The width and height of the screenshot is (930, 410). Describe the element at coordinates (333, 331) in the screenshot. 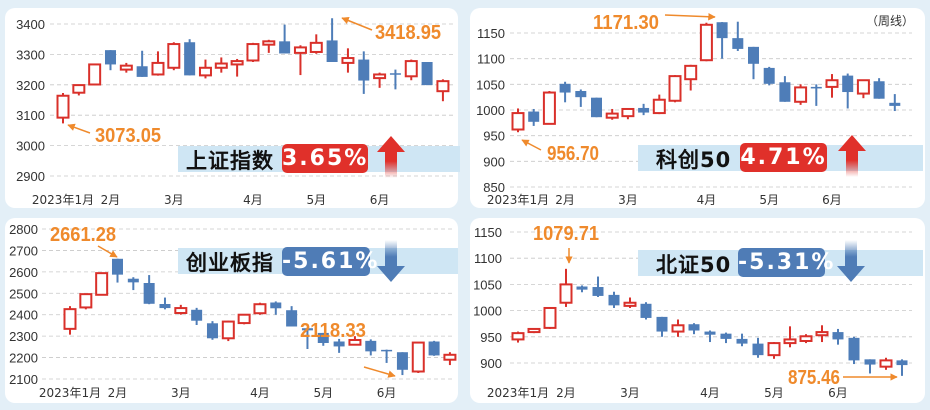

I see `annotation-low: 2118.33` at that location.